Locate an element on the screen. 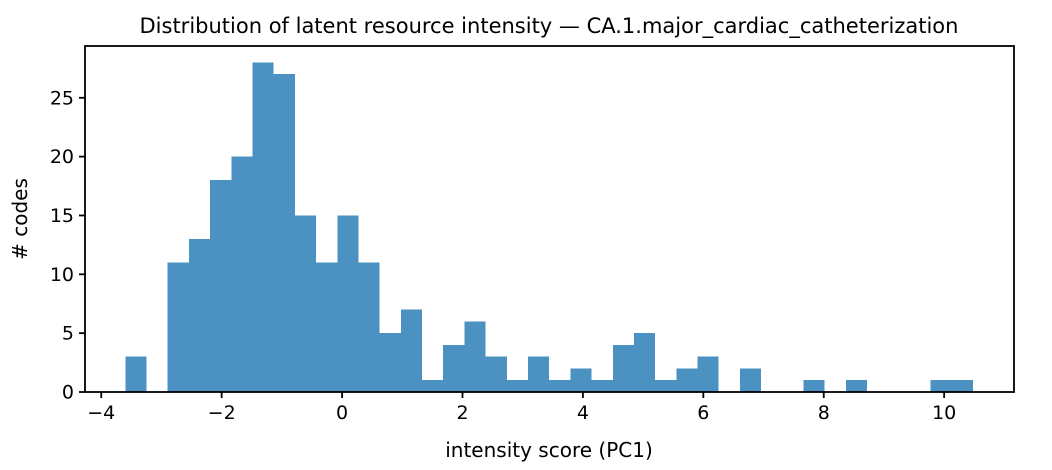 Image resolution: width=1052 pixels, height=470 pixels. y-axis-label: # codes is located at coordinates (20, 219).